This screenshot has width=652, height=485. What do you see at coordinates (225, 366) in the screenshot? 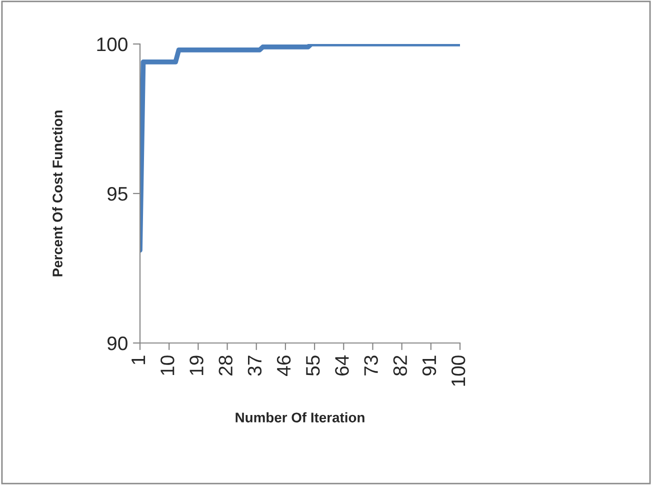
I see `x-tick-label: 28` at bounding box center [225, 366].